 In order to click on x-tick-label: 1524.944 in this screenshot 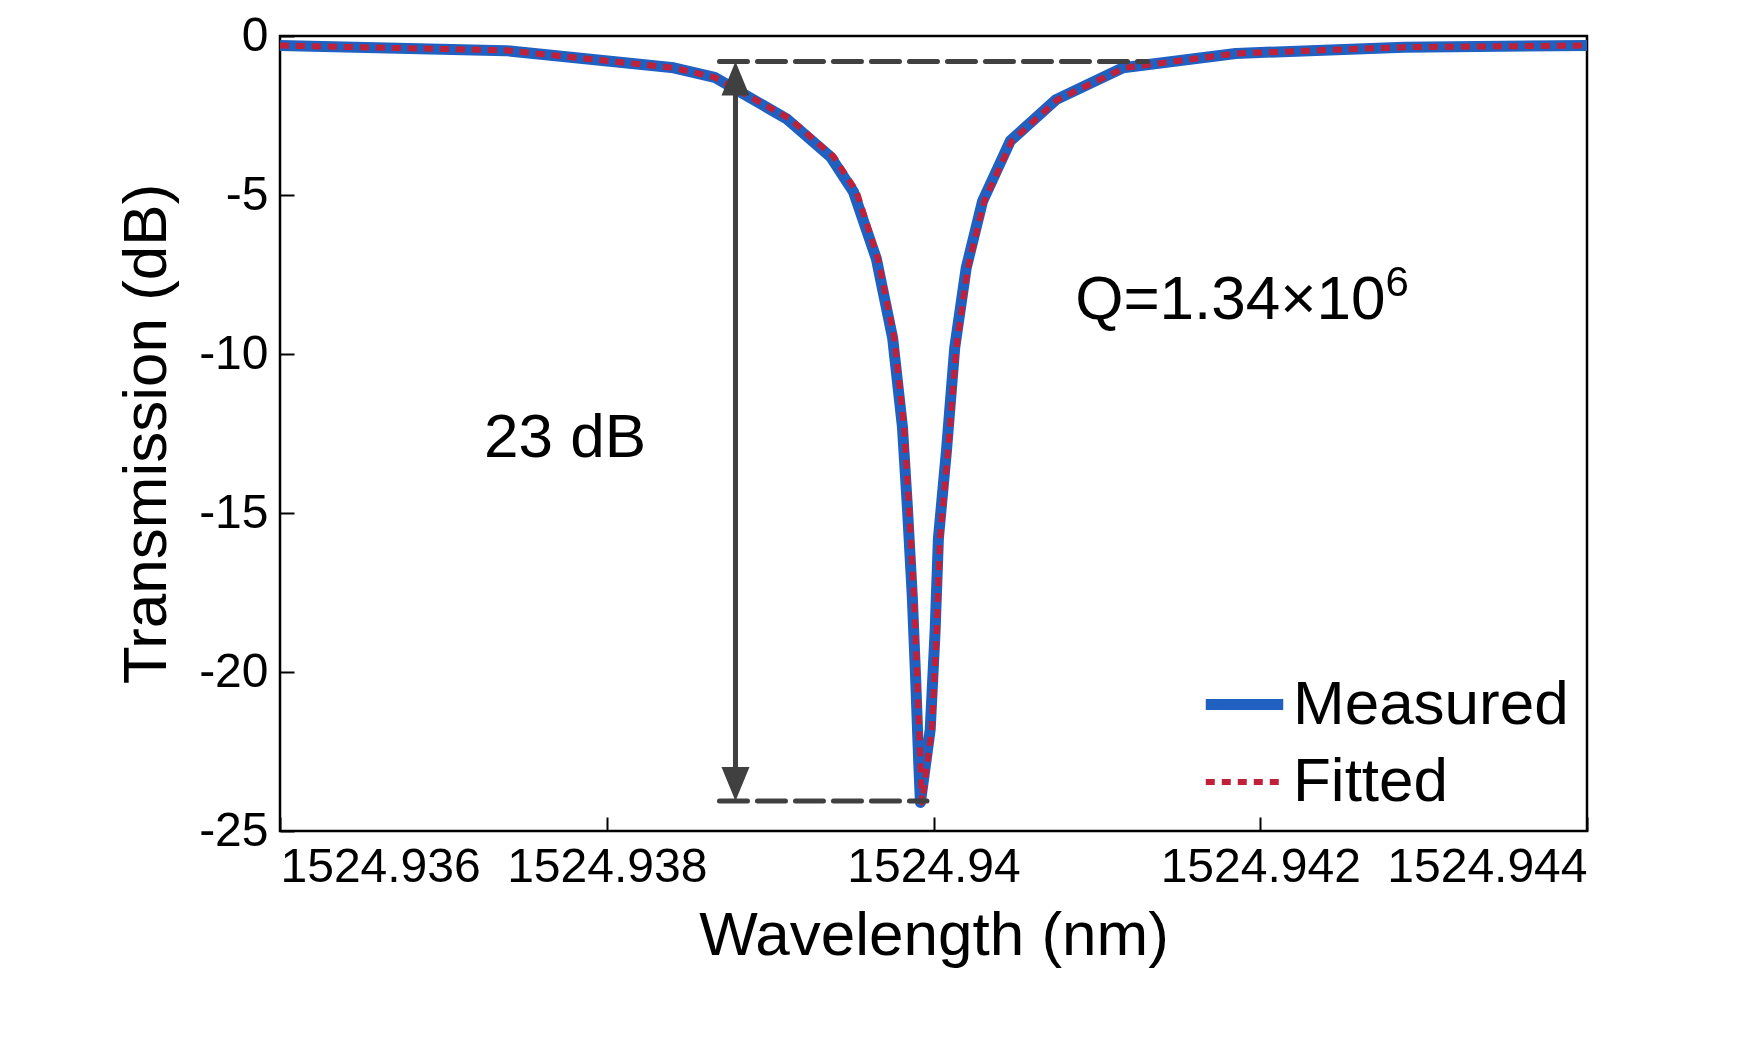, I will do `click(1487, 865)`.